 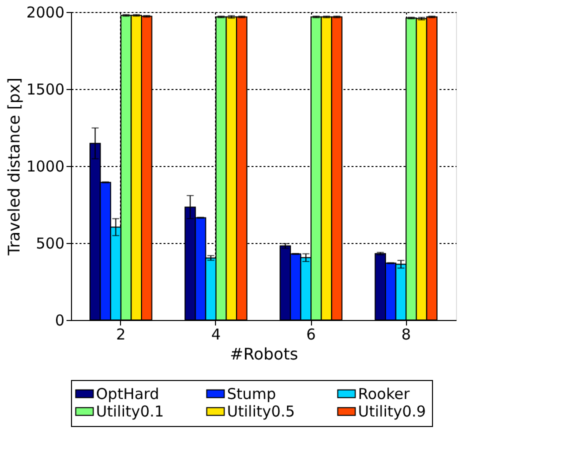 What do you see at coordinates (384, 393) in the screenshot?
I see `legend-label: Rooker` at bounding box center [384, 393].